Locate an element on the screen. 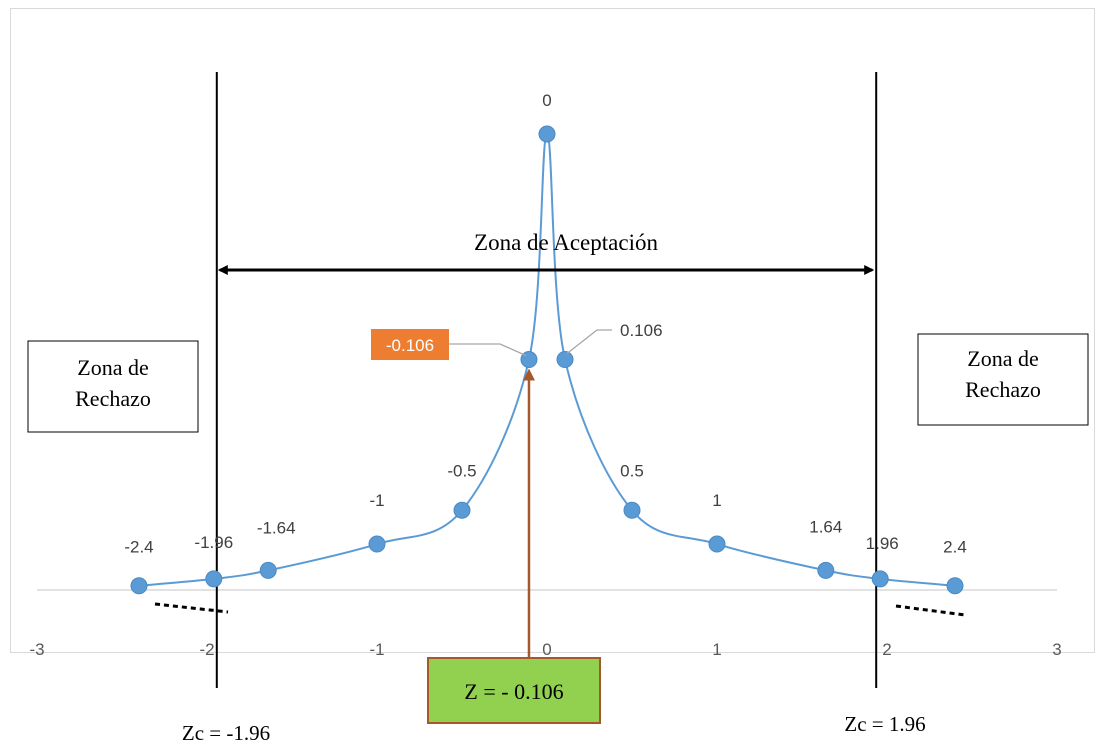 The image size is (1099, 749). rejection-zone-right-line2: Rechazo is located at coordinates (1003, 389).